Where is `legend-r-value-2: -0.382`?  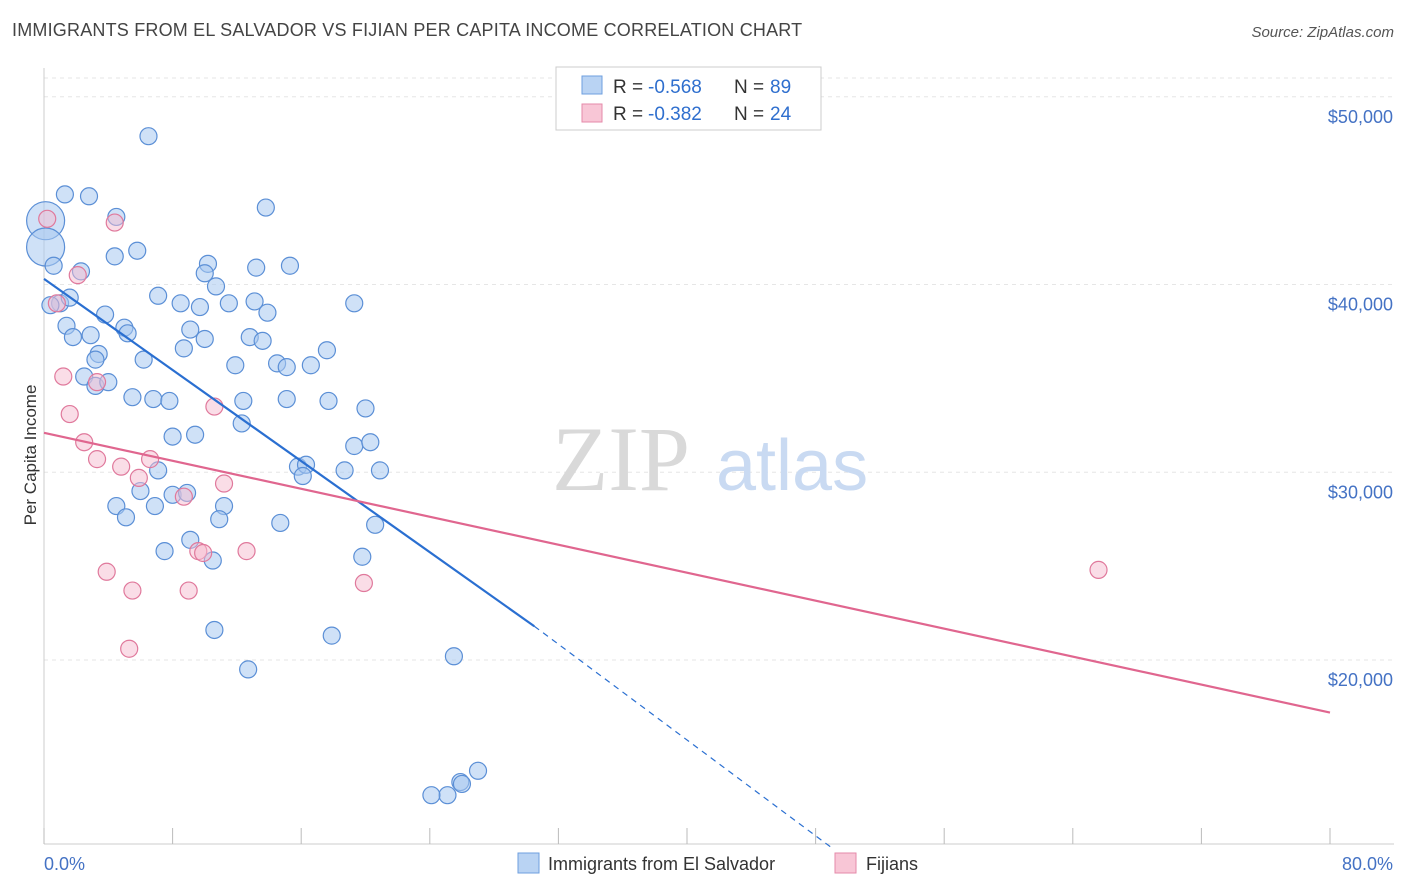 legend-r-value-2: -0.382 is located at coordinates (675, 114).